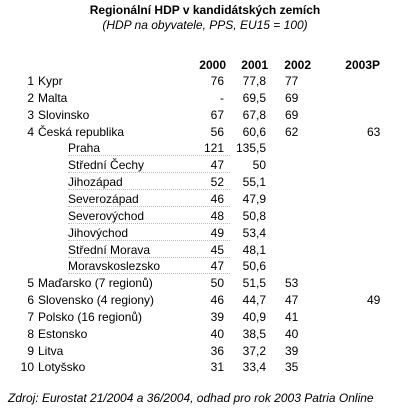  I want to click on region-name: Praha, so click(149, 149).